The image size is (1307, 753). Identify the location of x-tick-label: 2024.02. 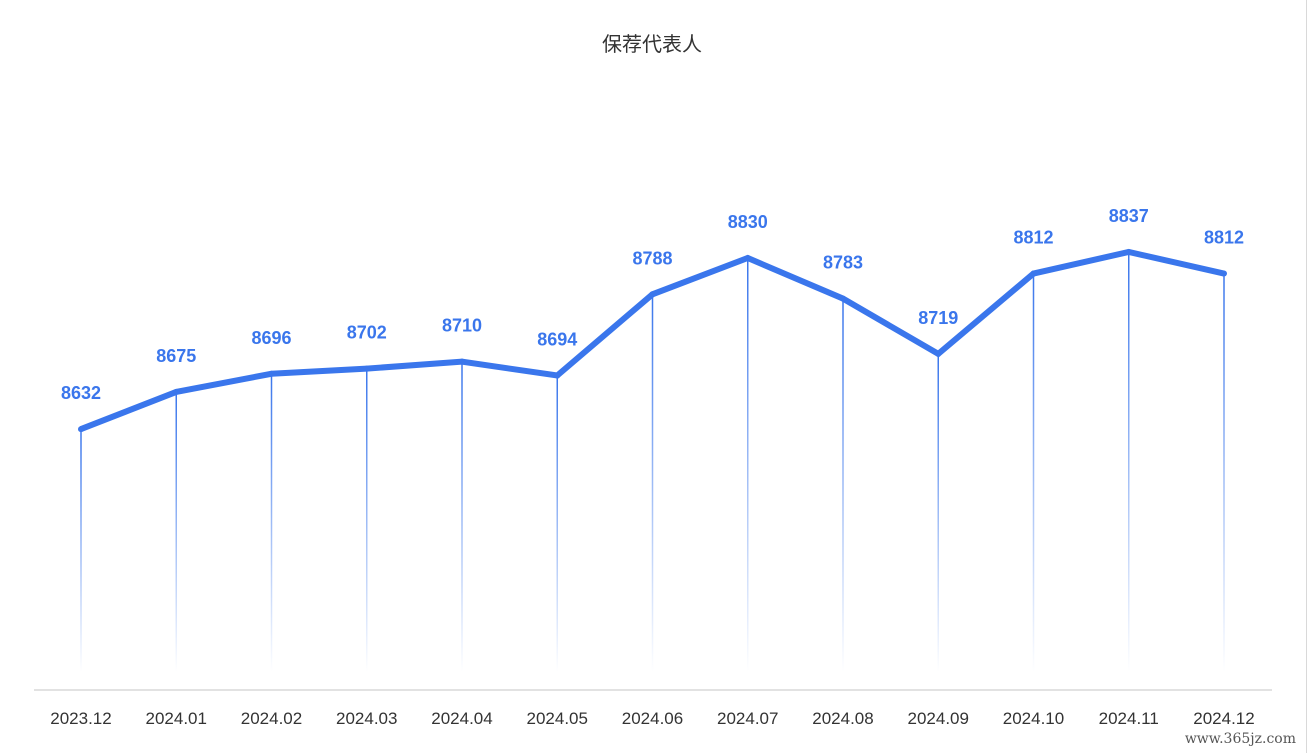
(271, 718).